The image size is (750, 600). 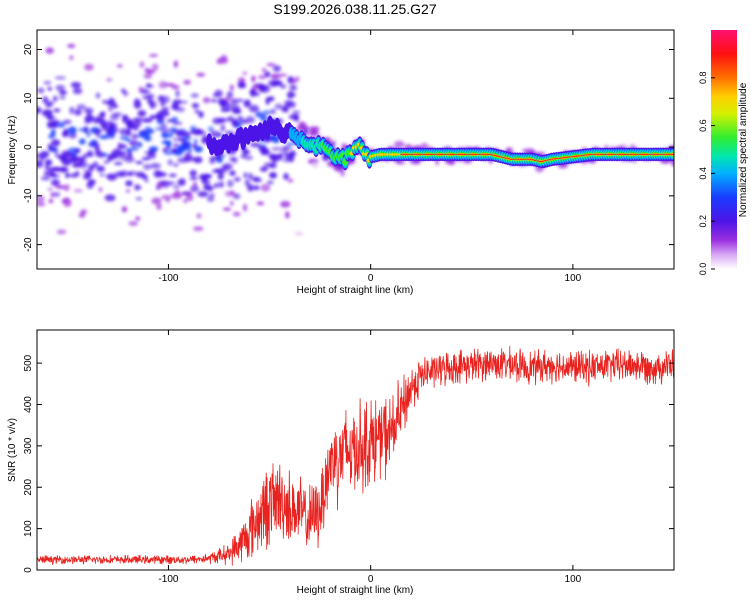 What do you see at coordinates (354, 9) in the screenshot?
I see `chart-title: S199.2026.038.11.25.G27` at bounding box center [354, 9].